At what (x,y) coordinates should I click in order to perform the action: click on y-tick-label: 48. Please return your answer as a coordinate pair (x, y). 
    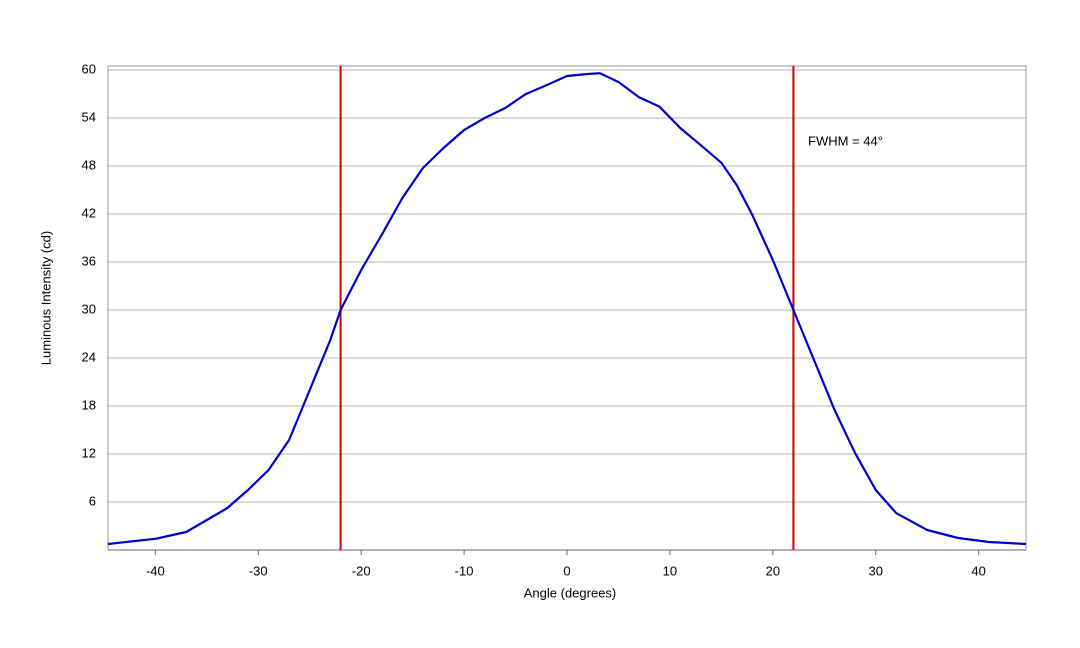
    Looking at the image, I should click on (89, 164).